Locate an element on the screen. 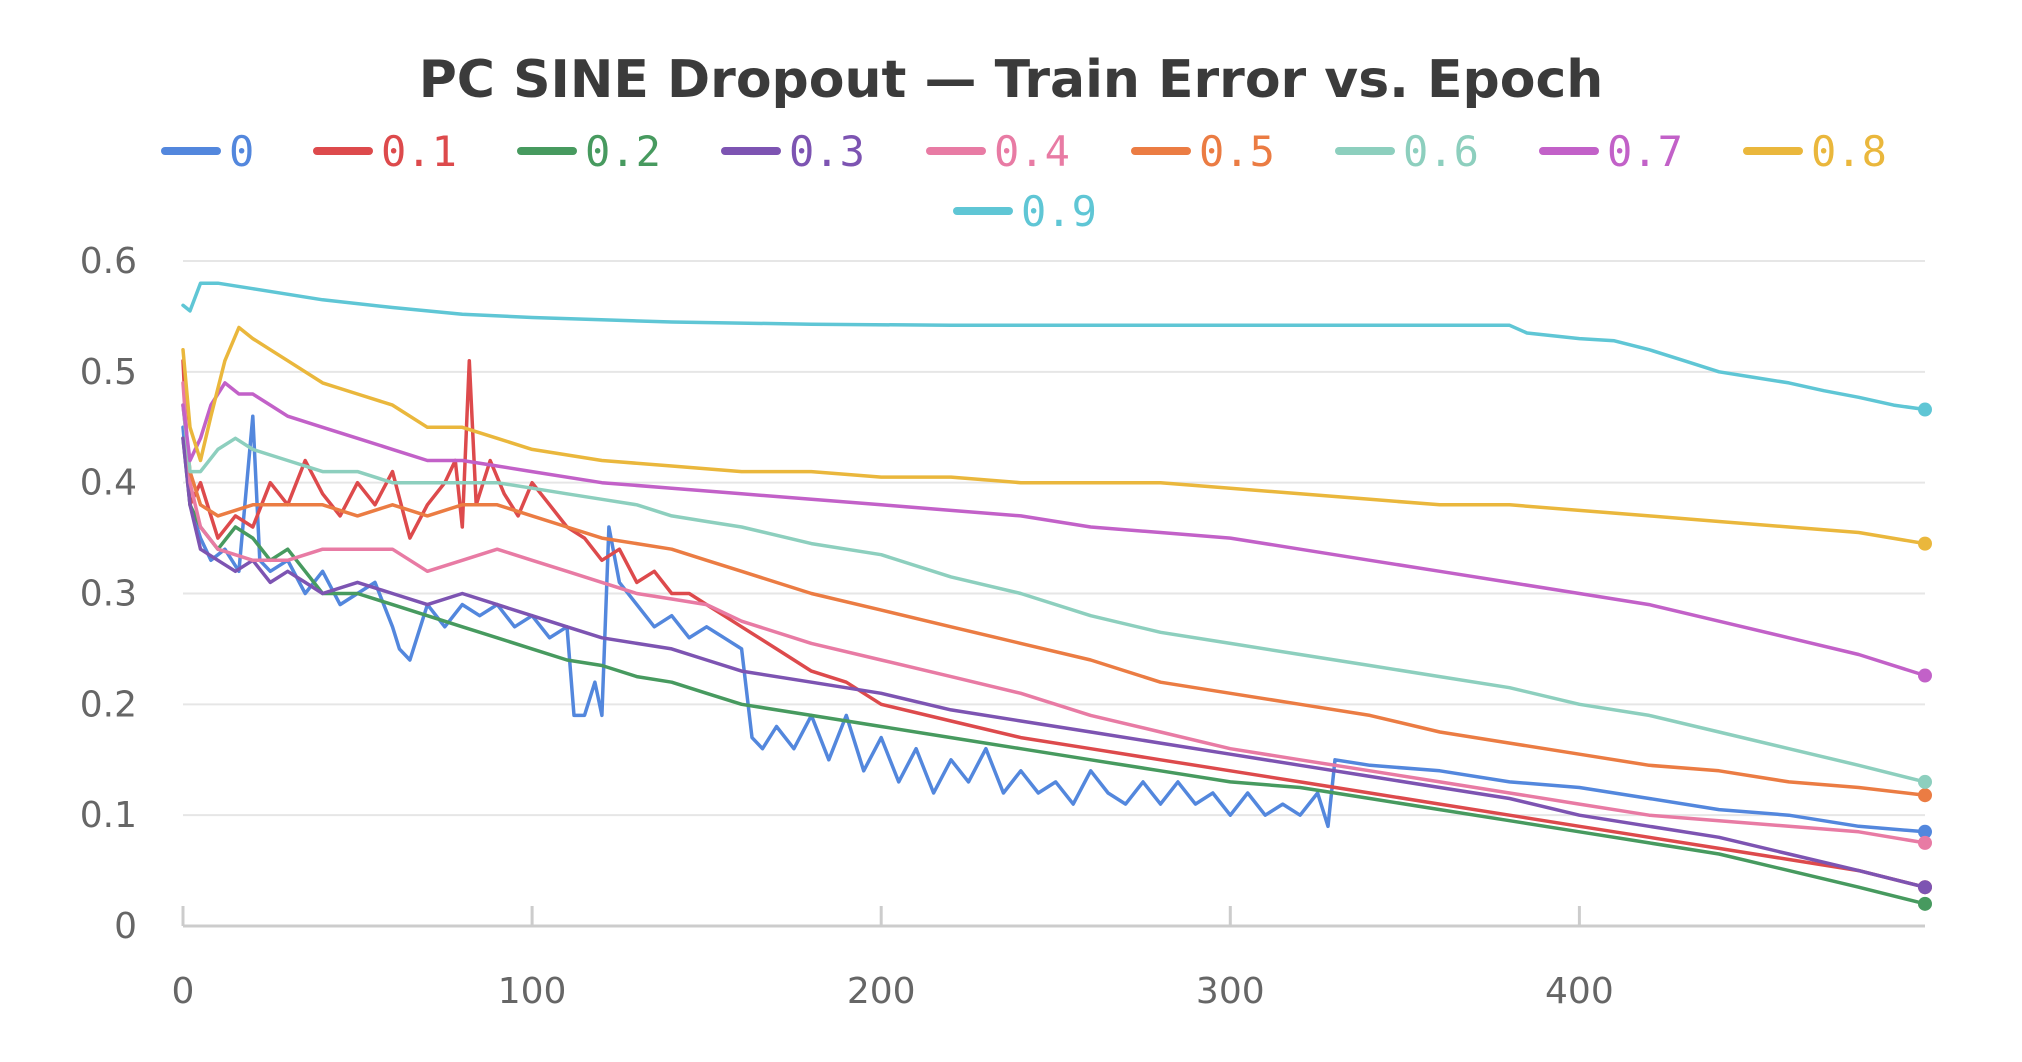 This screenshot has height=1062, width=2022. legend-item-0-9: 0.9 is located at coordinates (1025, 211).